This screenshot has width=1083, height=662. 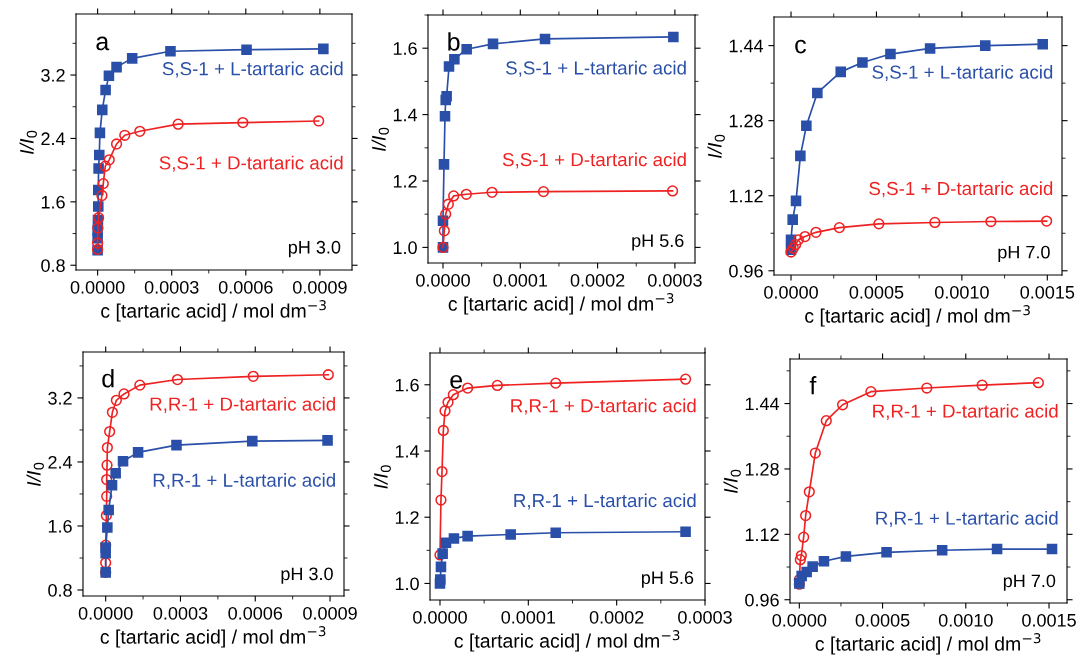 I want to click on text: e, so click(x=456, y=381).